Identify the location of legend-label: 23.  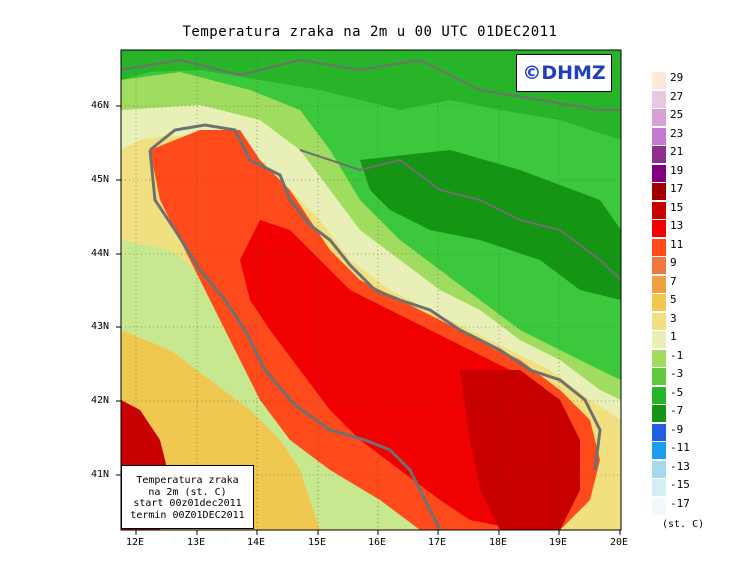
(677, 133).